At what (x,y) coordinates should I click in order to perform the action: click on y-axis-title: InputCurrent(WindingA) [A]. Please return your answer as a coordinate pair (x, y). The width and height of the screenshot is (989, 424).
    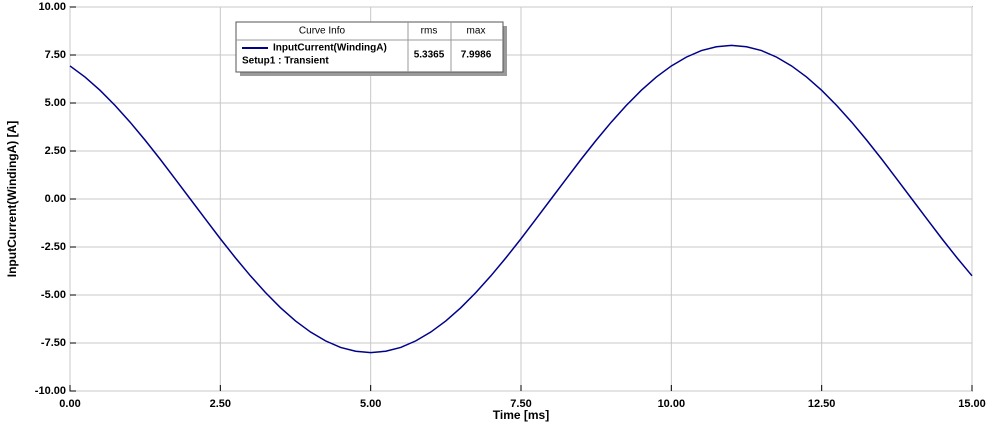
    Looking at the image, I should click on (12, 199).